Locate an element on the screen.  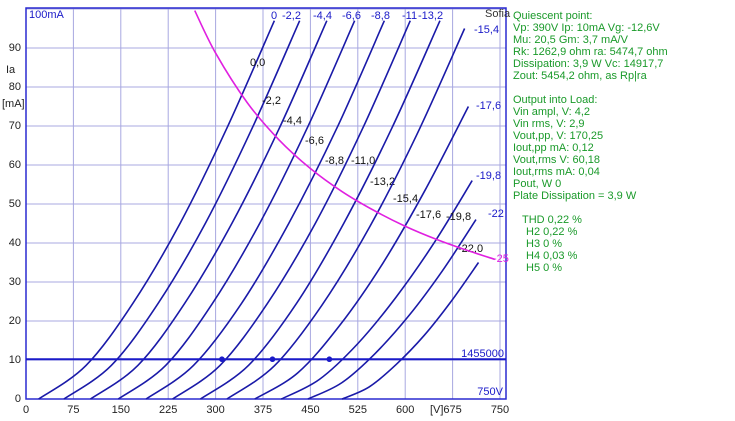
curve-label: -2,2 is located at coordinates (271, 101).